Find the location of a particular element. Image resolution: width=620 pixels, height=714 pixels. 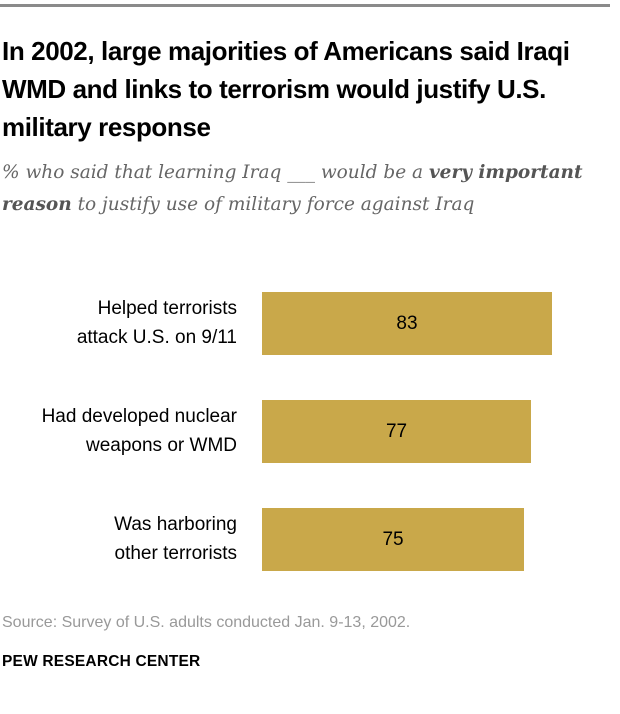

data-label: 77 is located at coordinates (396, 431).